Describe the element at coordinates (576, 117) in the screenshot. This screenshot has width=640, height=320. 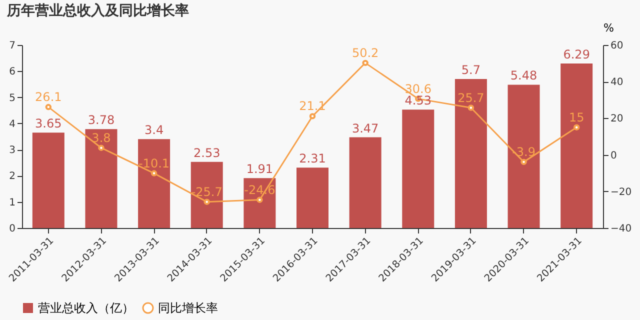
I see `data-label: 15` at that location.